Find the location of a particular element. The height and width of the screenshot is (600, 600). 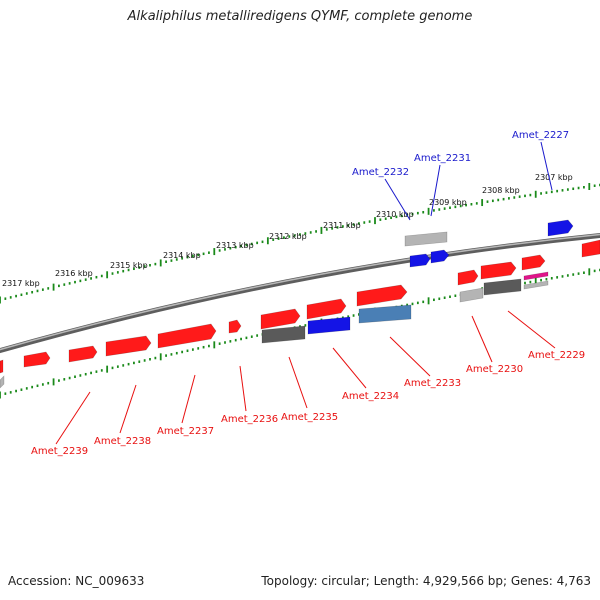

scale-label: 2314 kbp is located at coordinates (182, 255).